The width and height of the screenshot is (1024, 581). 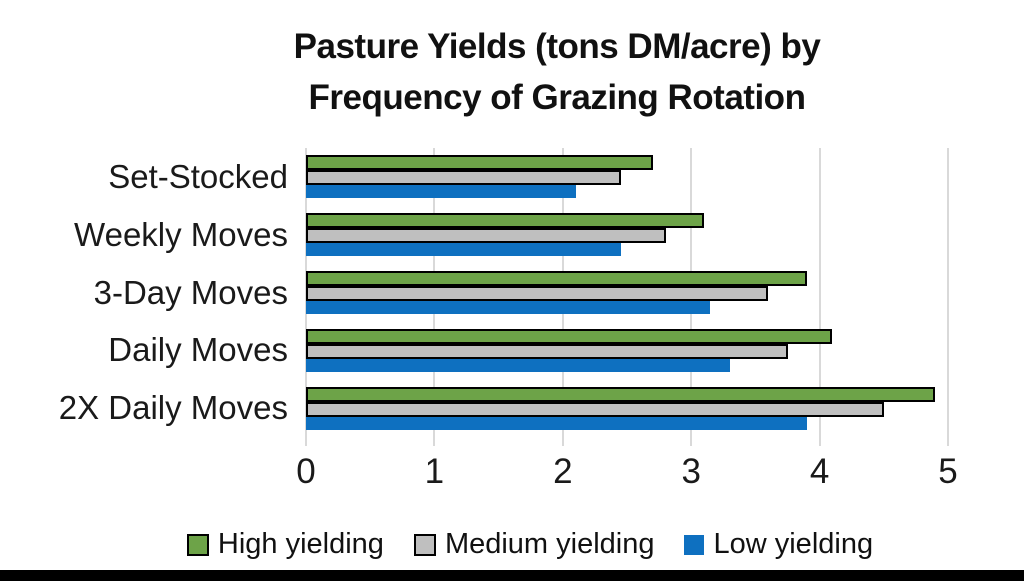 What do you see at coordinates (198, 176) in the screenshot?
I see `category-label: Set-Stocked` at bounding box center [198, 176].